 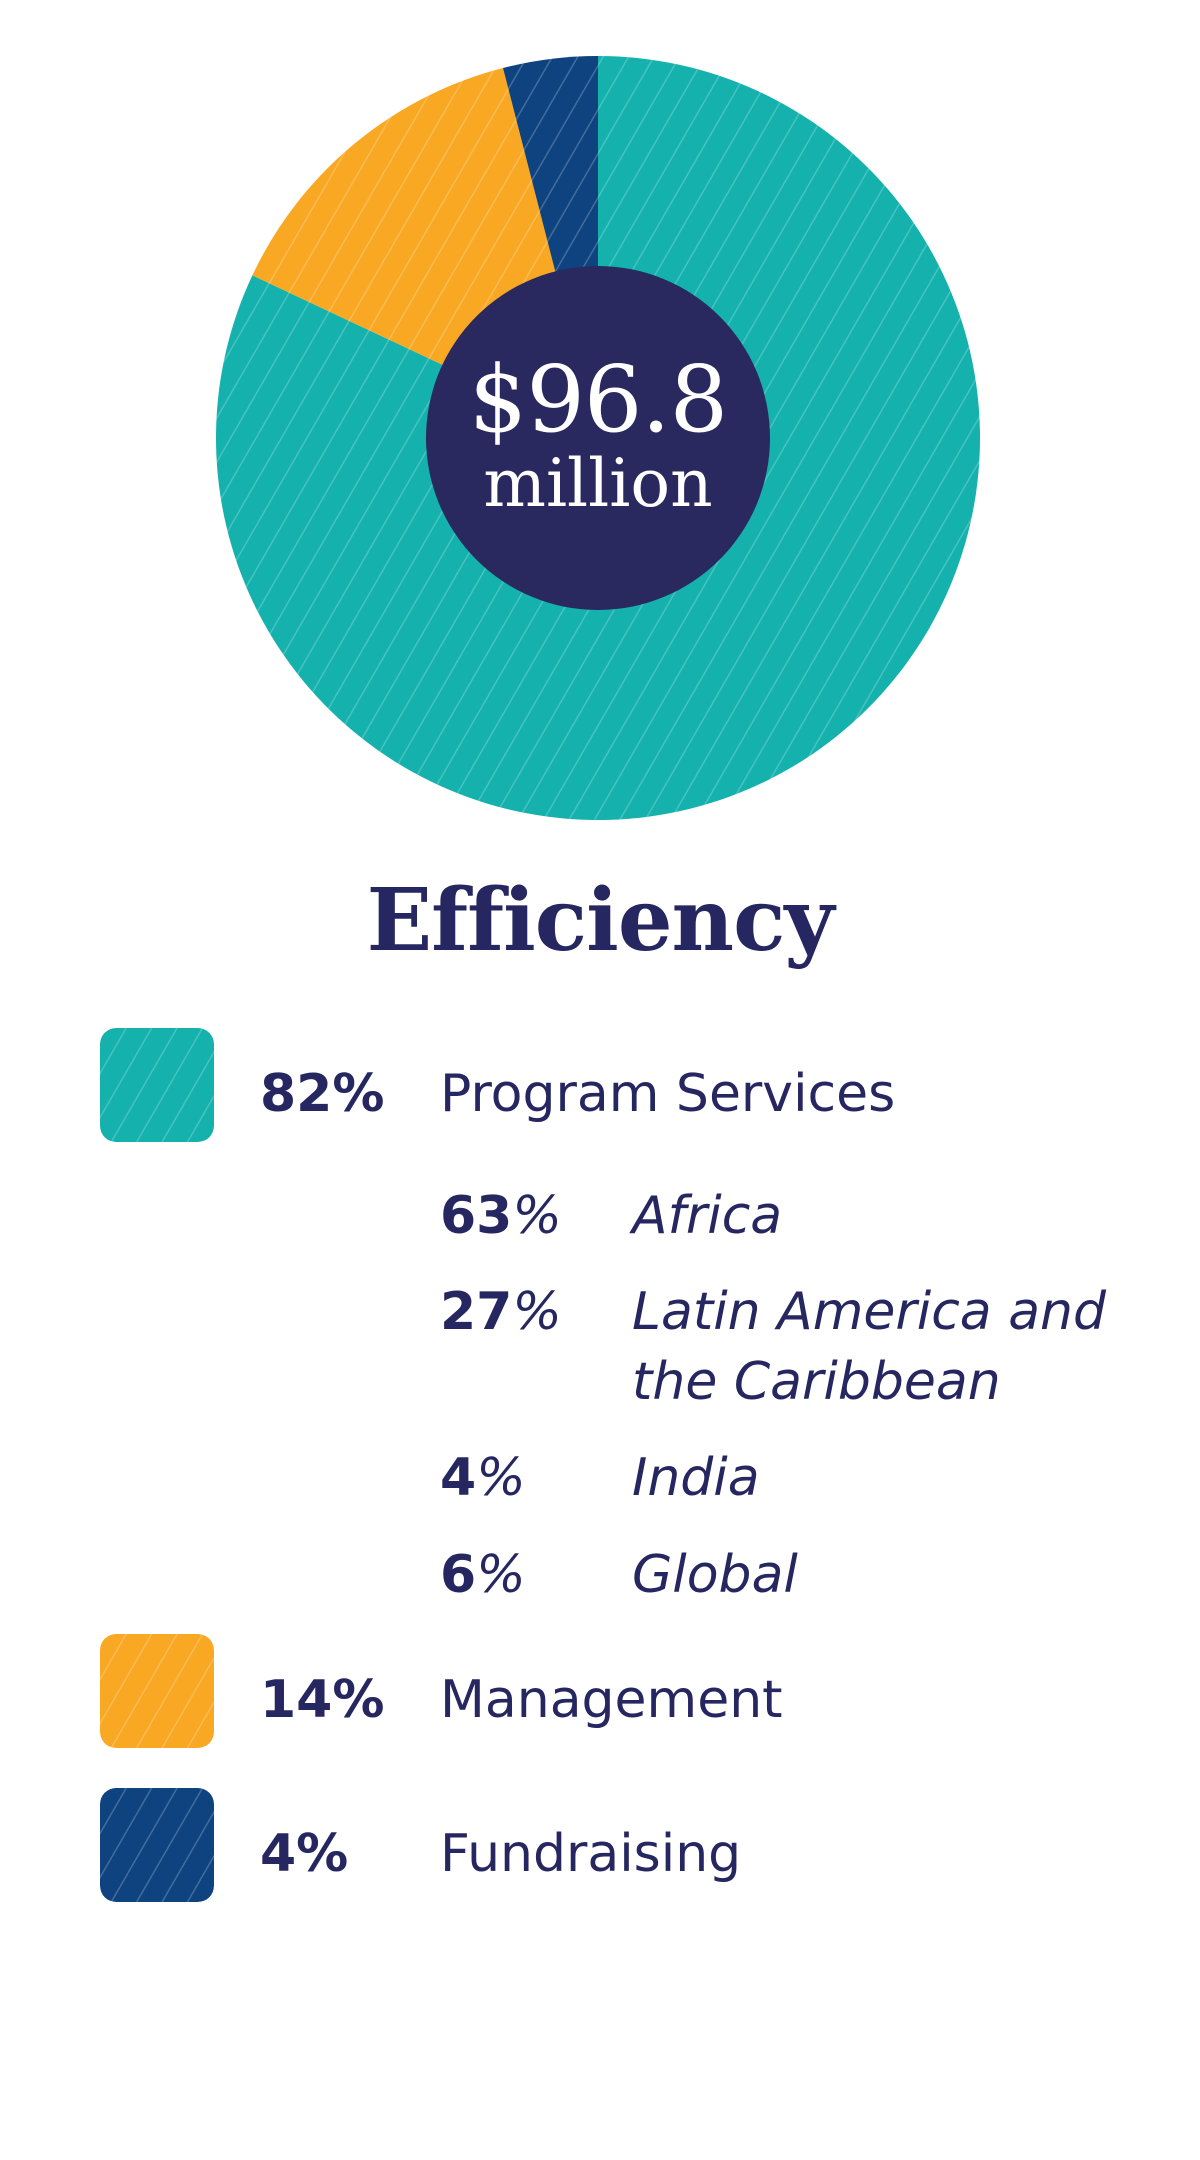 What do you see at coordinates (668, 1094) in the screenshot?
I see `legend-label-program-services: Program Services` at bounding box center [668, 1094].